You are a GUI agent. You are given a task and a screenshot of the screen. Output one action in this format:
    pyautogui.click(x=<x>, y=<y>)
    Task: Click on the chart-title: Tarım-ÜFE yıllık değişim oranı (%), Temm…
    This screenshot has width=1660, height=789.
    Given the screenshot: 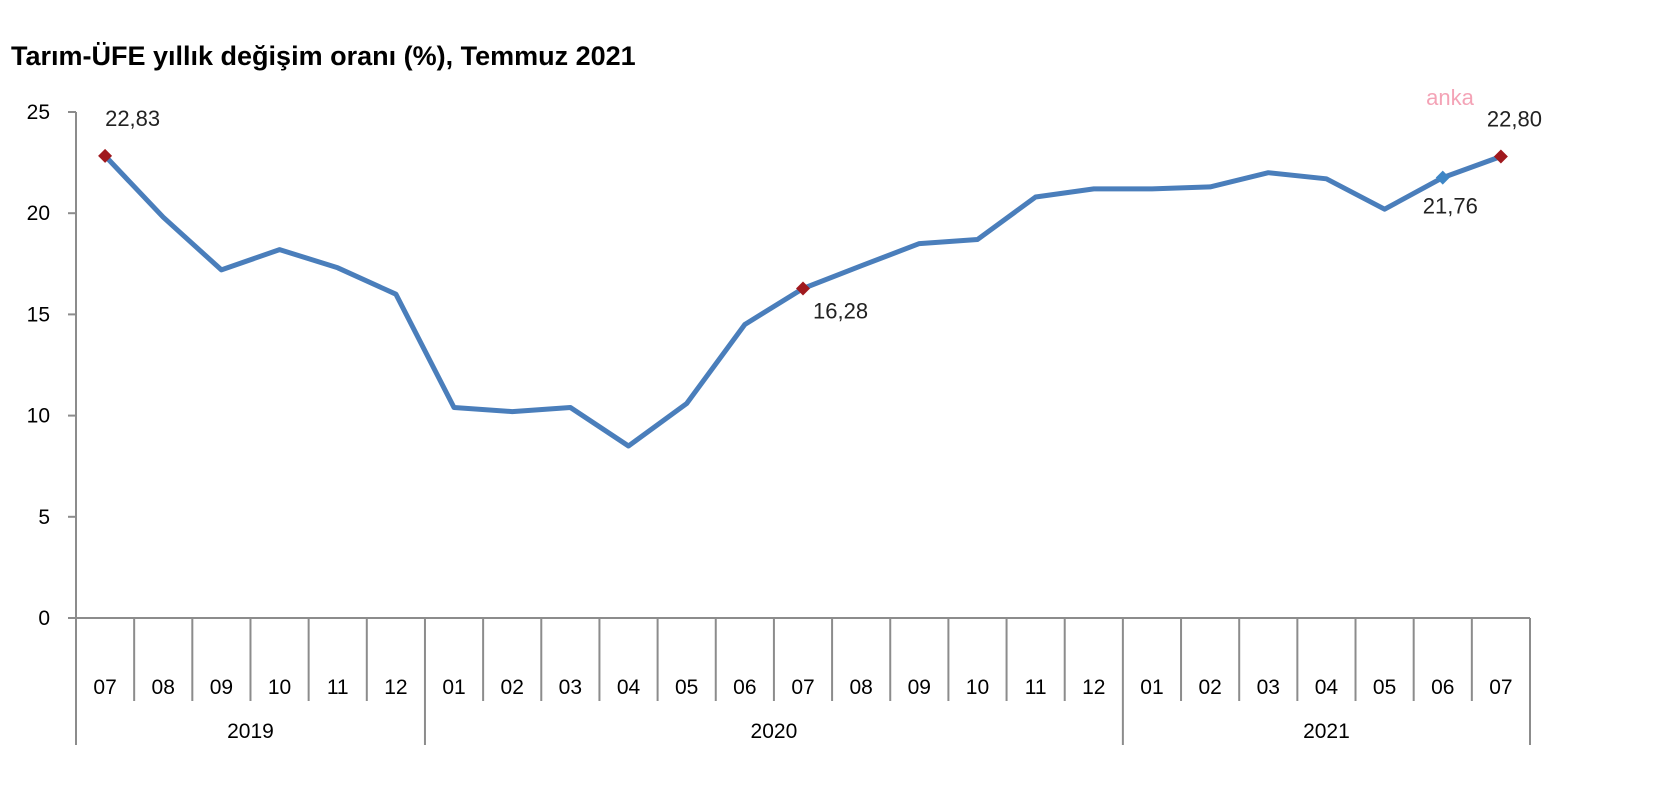 What is the action you would take?
    pyautogui.click(x=323, y=56)
    